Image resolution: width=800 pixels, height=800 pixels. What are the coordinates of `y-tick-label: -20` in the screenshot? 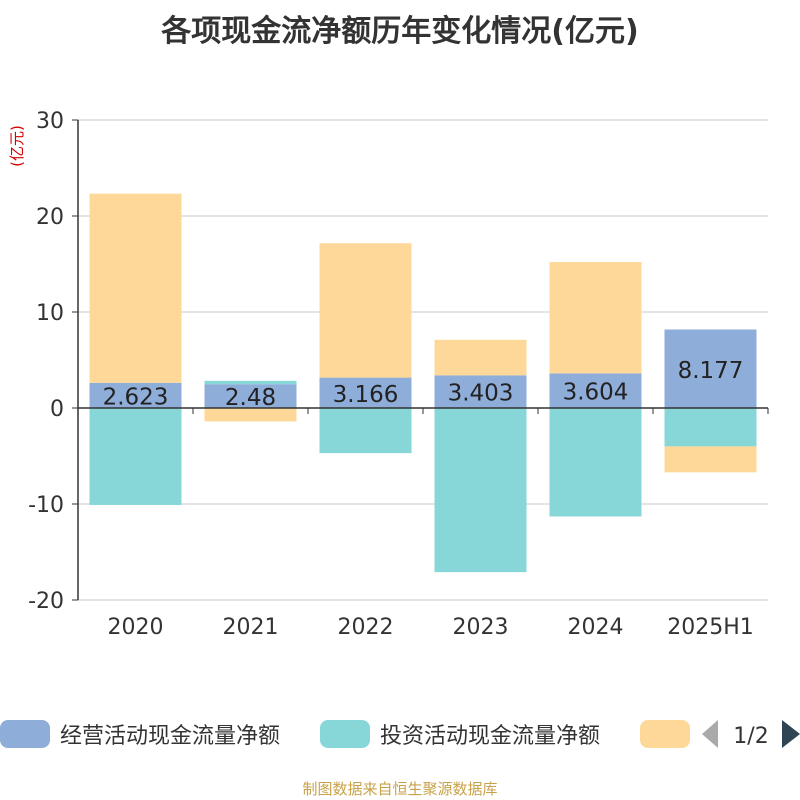 It's located at (46, 601).